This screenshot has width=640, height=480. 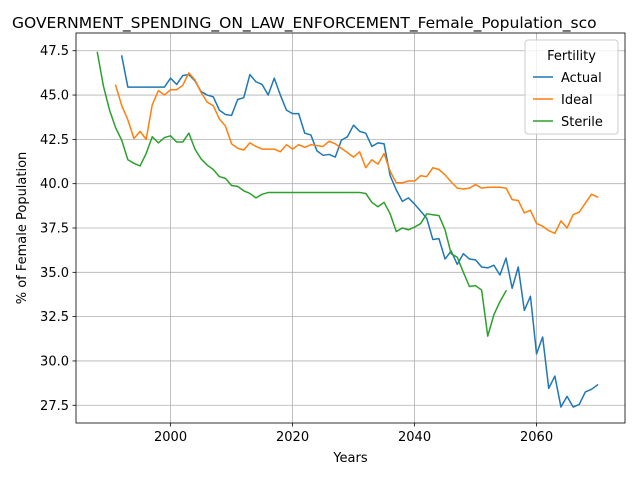 What do you see at coordinates (54, 317) in the screenshot?
I see `y-tick-label: 32.5` at bounding box center [54, 317].